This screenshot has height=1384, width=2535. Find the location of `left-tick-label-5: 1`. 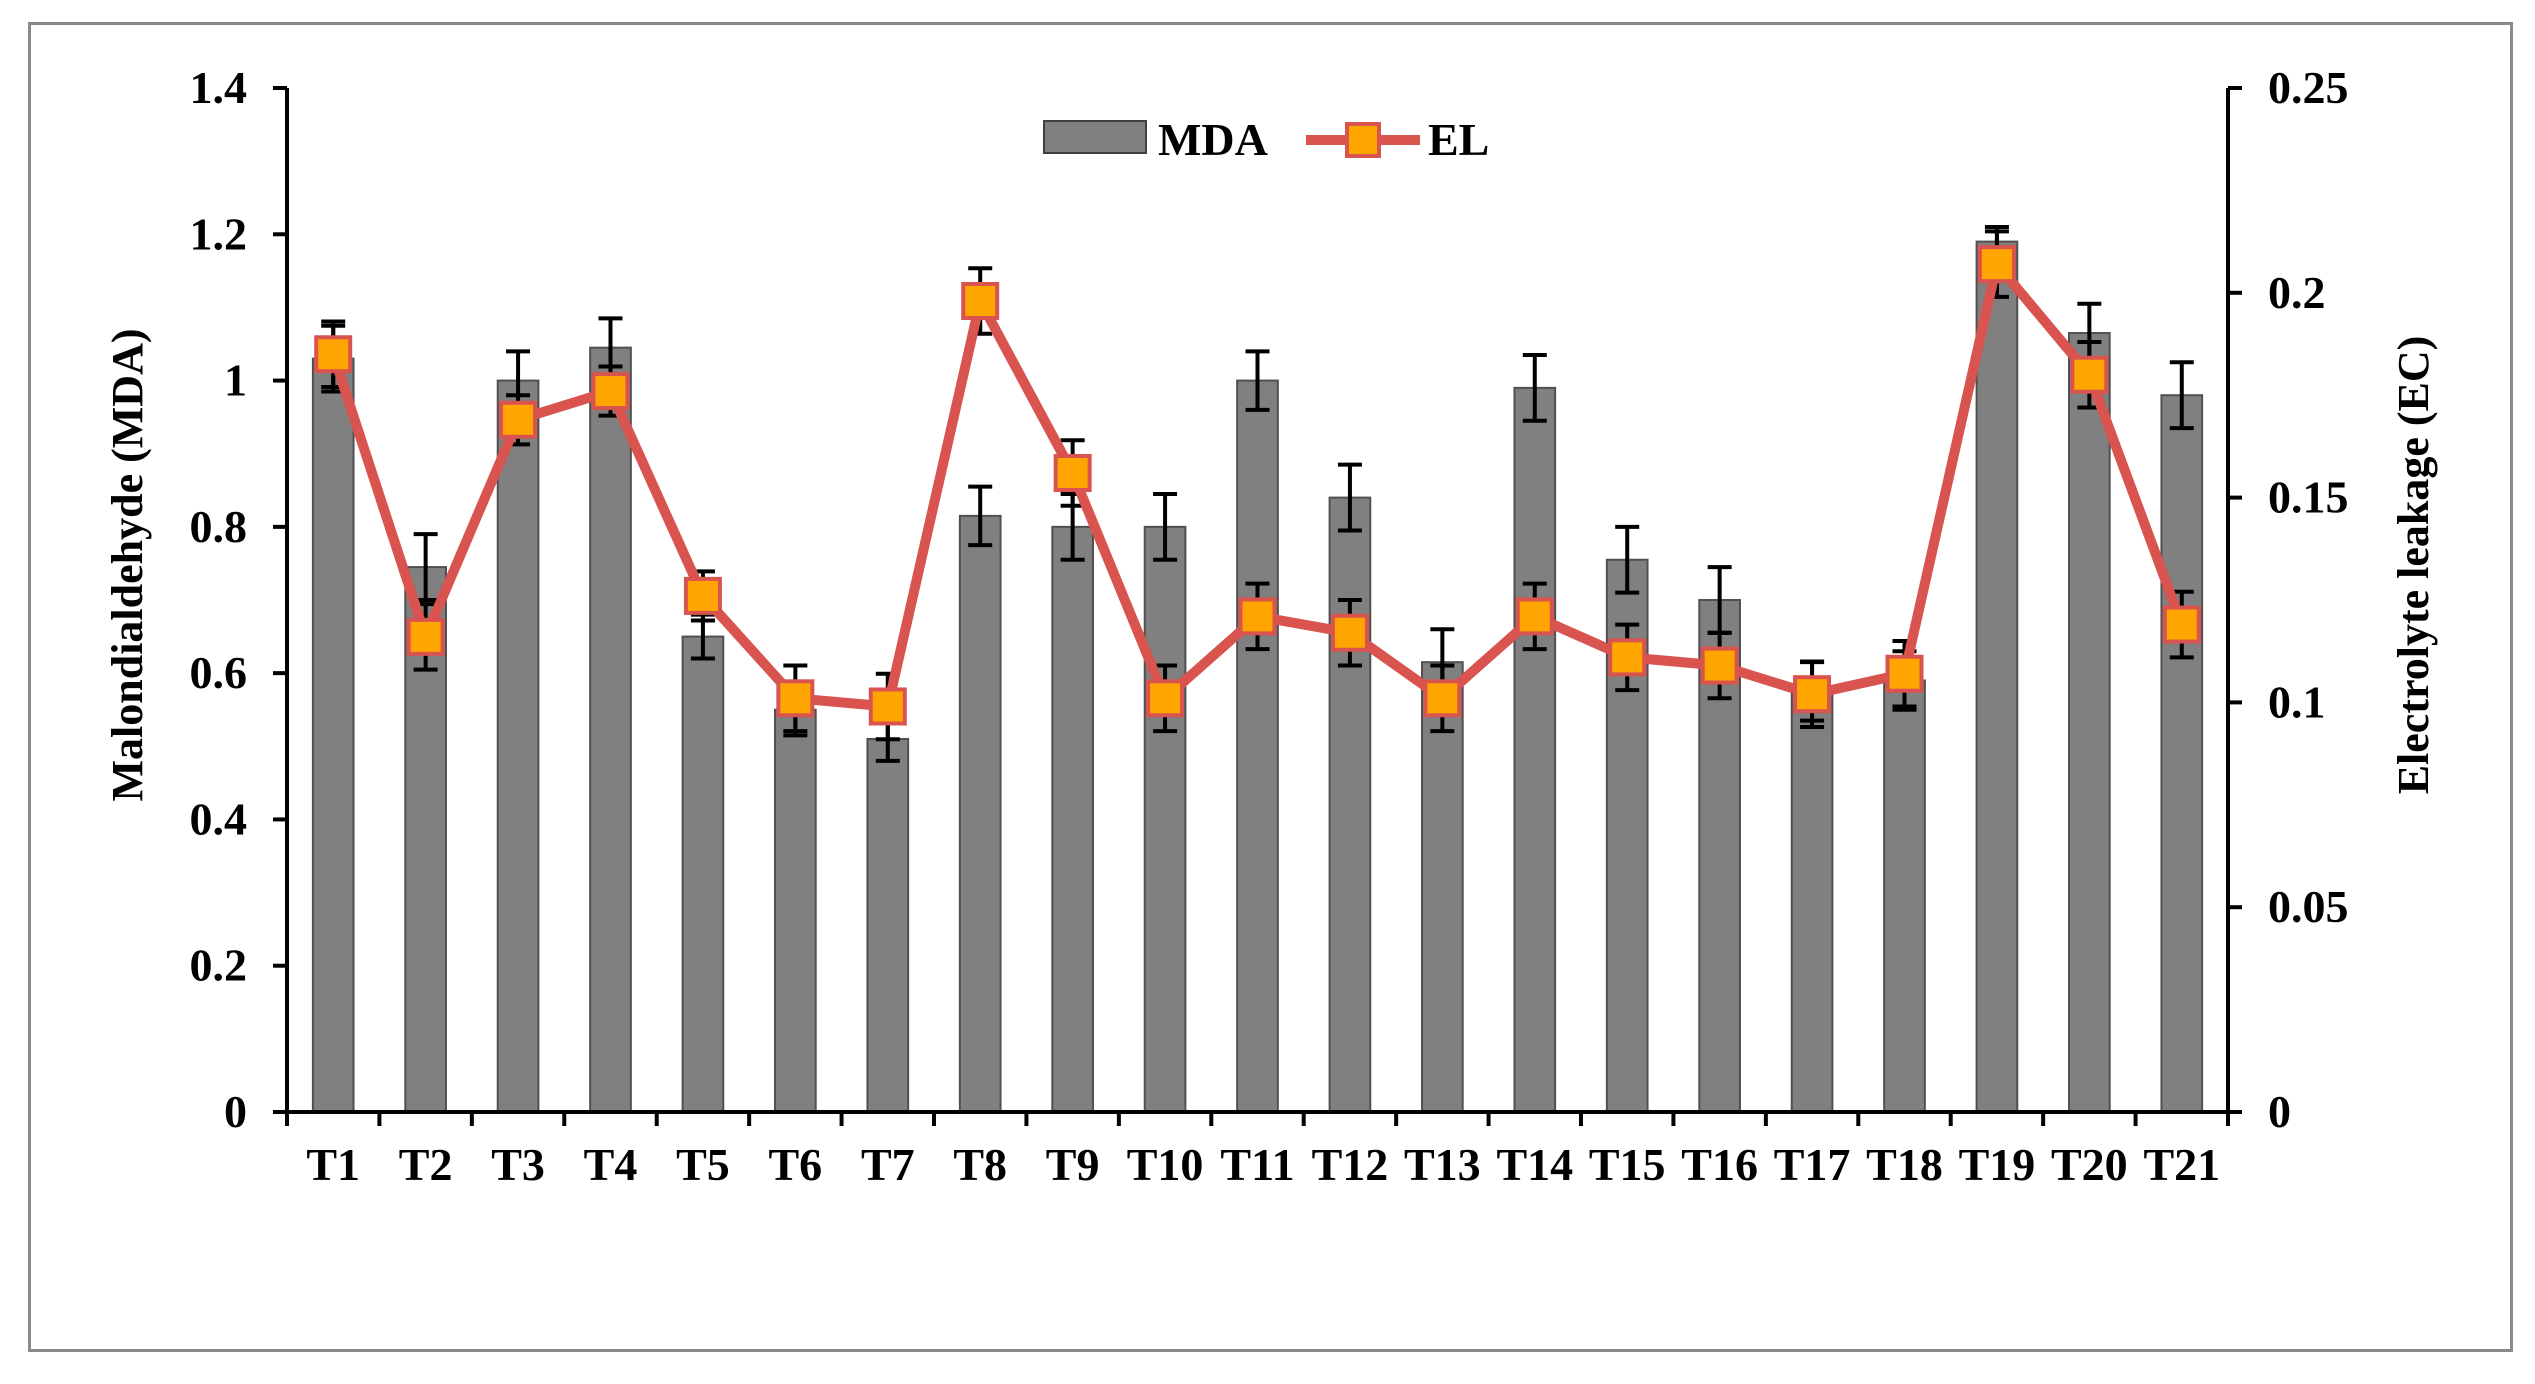

left-tick-label-5: 1 is located at coordinates (235, 380).